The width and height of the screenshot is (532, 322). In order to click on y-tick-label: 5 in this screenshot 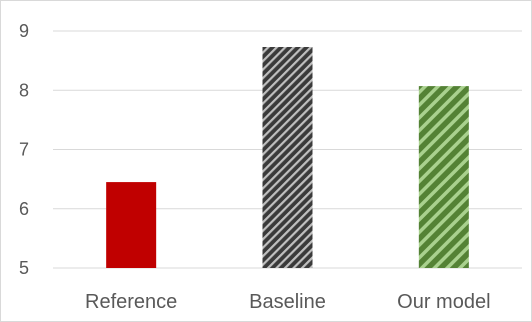, I will do `click(24, 268)`.